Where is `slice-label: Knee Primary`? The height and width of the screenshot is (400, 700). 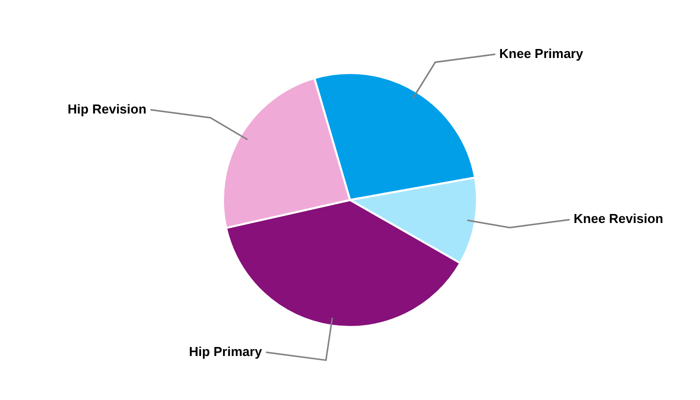
slice-label: Knee Primary is located at coordinates (541, 53).